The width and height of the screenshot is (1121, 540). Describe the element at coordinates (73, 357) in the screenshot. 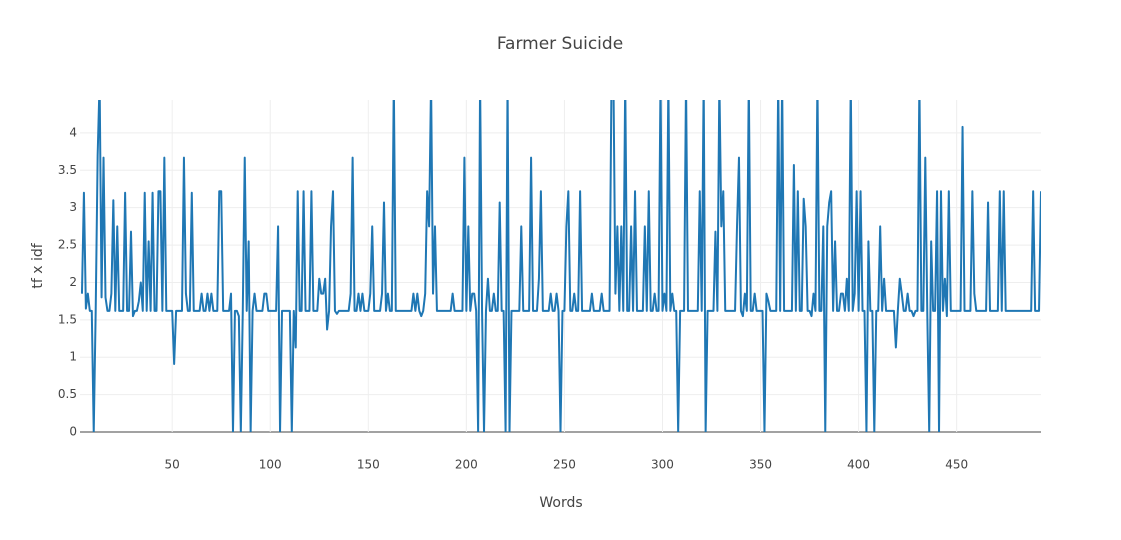

I see `y-tick-label: 1` at that location.